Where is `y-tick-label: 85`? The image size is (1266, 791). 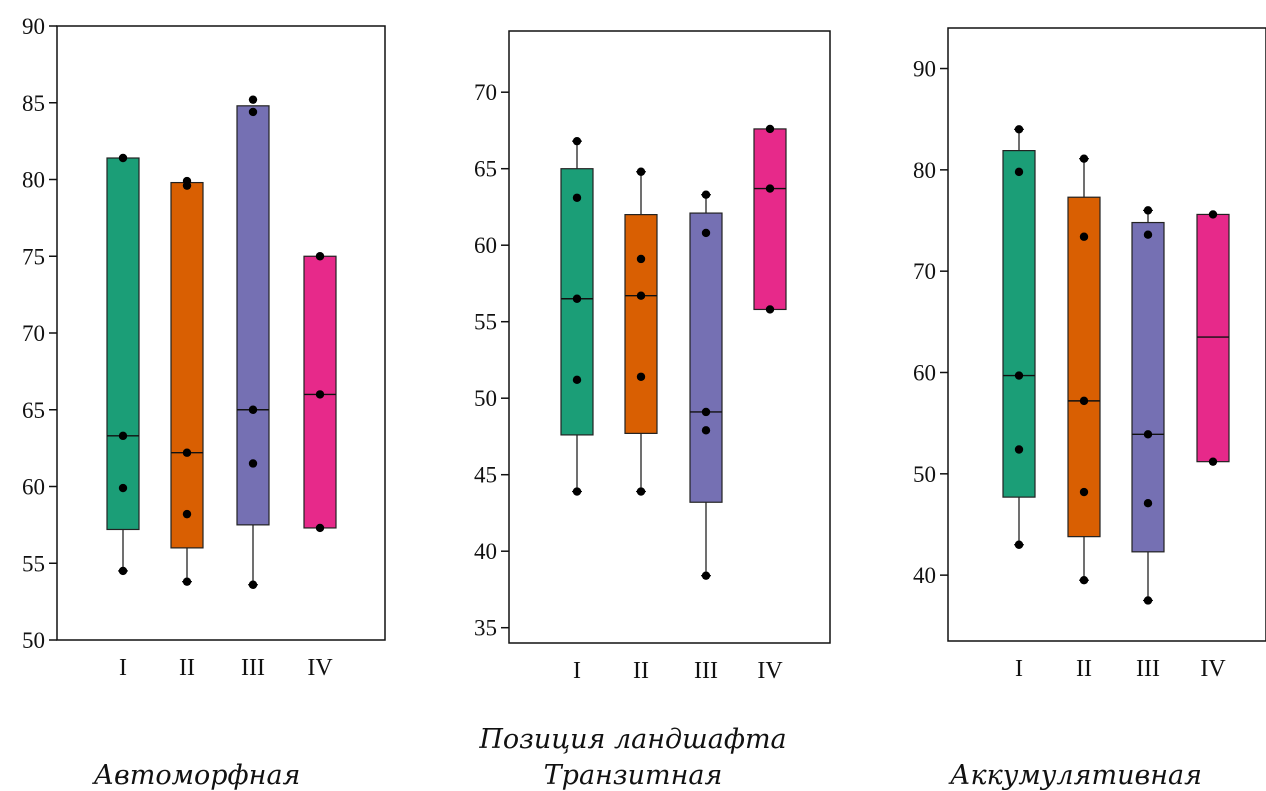
y-tick-label: 85 is located at coordinates (33, 103).